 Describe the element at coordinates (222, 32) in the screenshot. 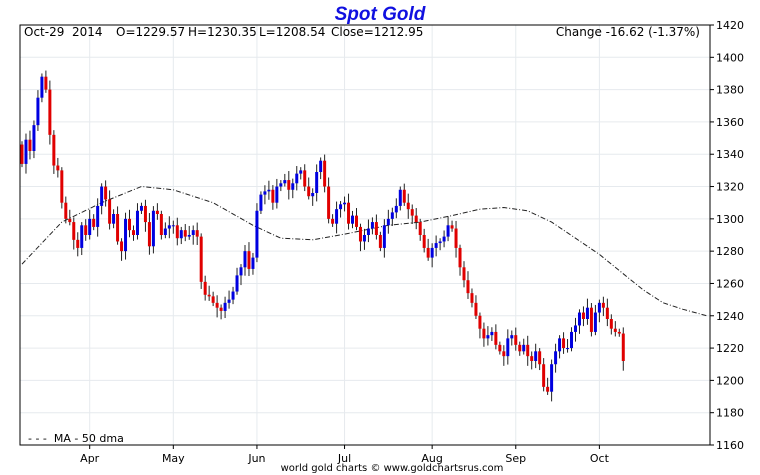

I see `info-high: H=1230.35` at that location.